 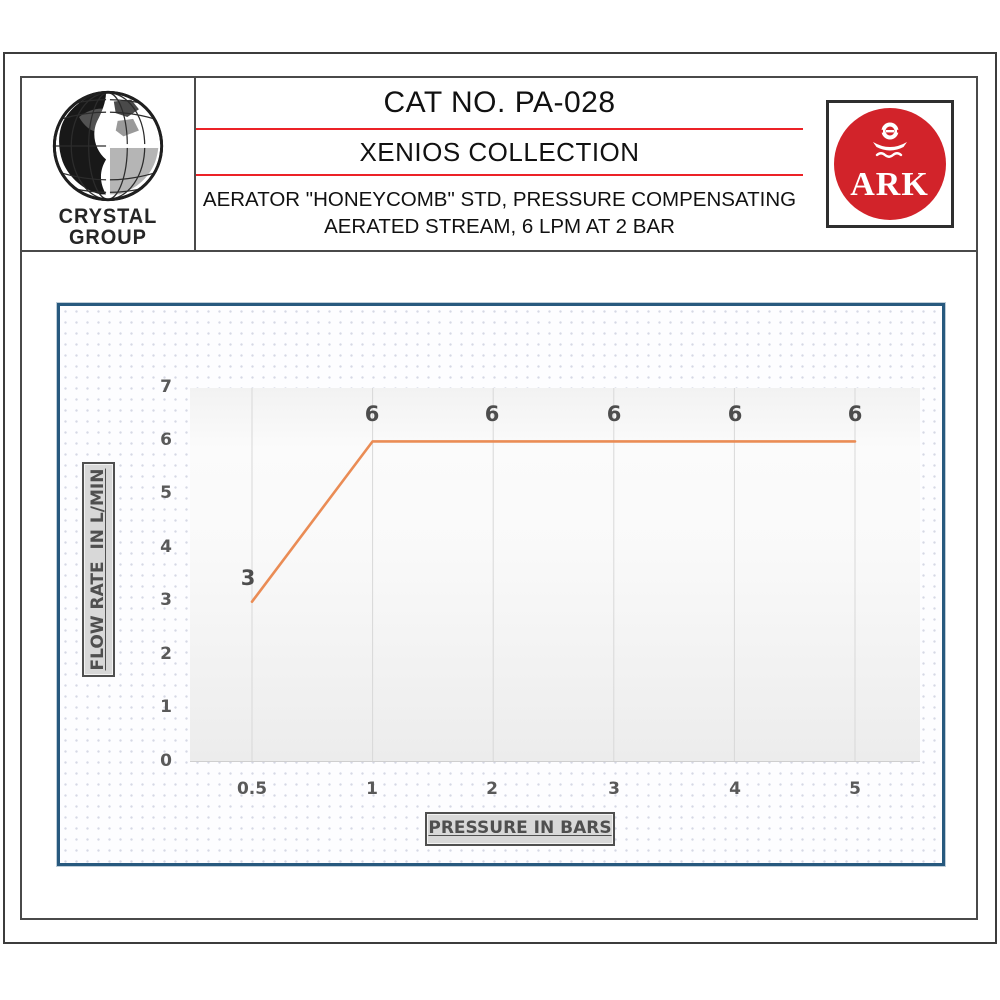 What do you see at coordinates (372, 414) in the screenshot?
I see `data-label-1: 6` at bounding box center [372, 414].